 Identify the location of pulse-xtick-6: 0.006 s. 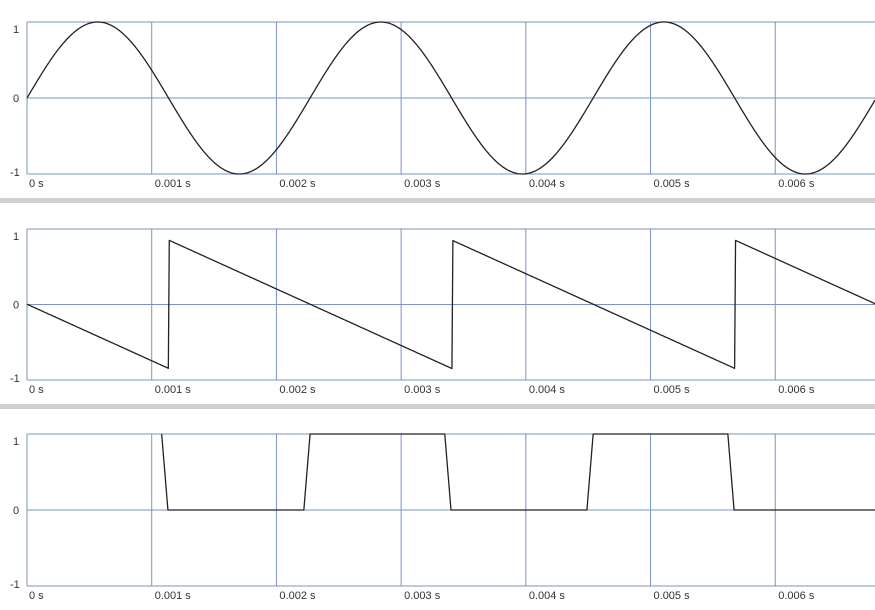
(796, 596).